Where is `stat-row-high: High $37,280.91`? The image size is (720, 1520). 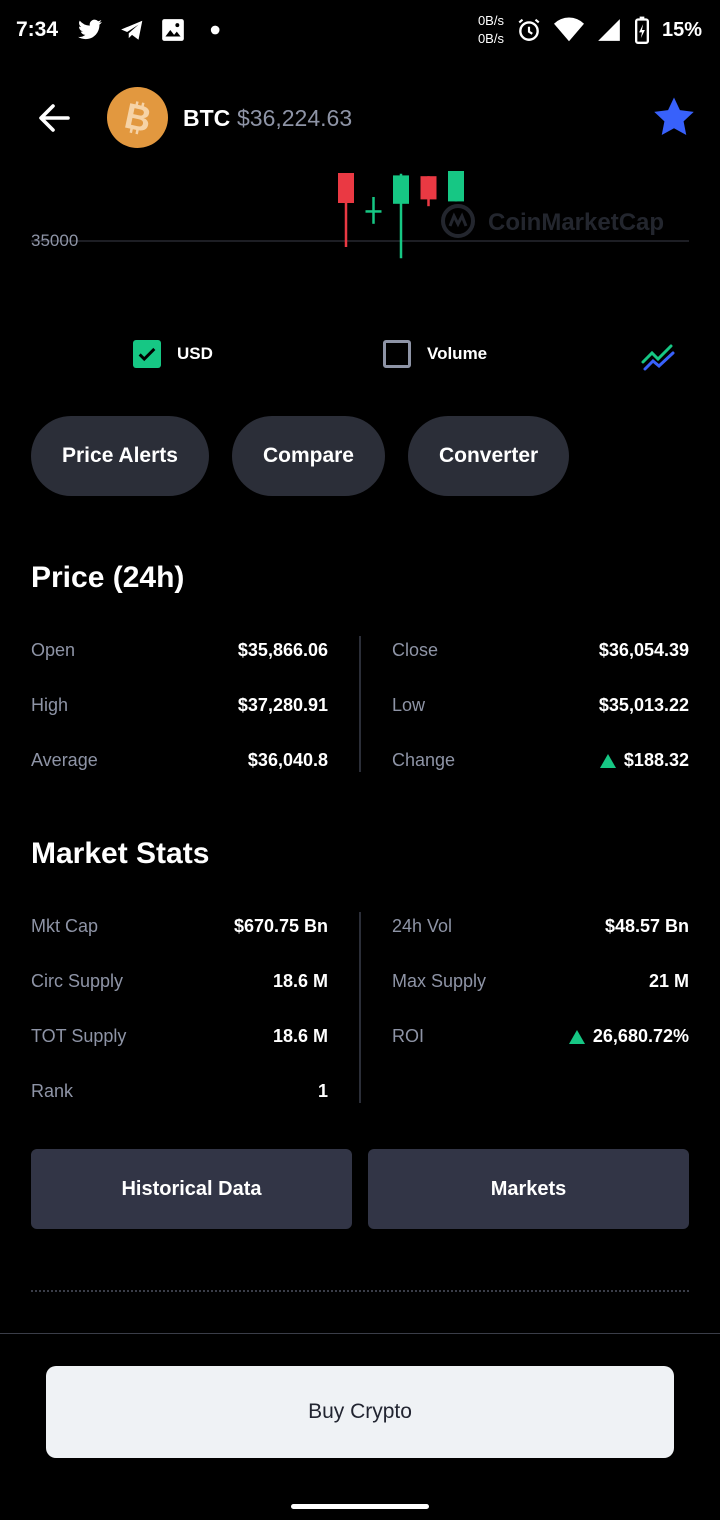
stat-row-high: High $37,280.91 is located at coordinates (179, 705).